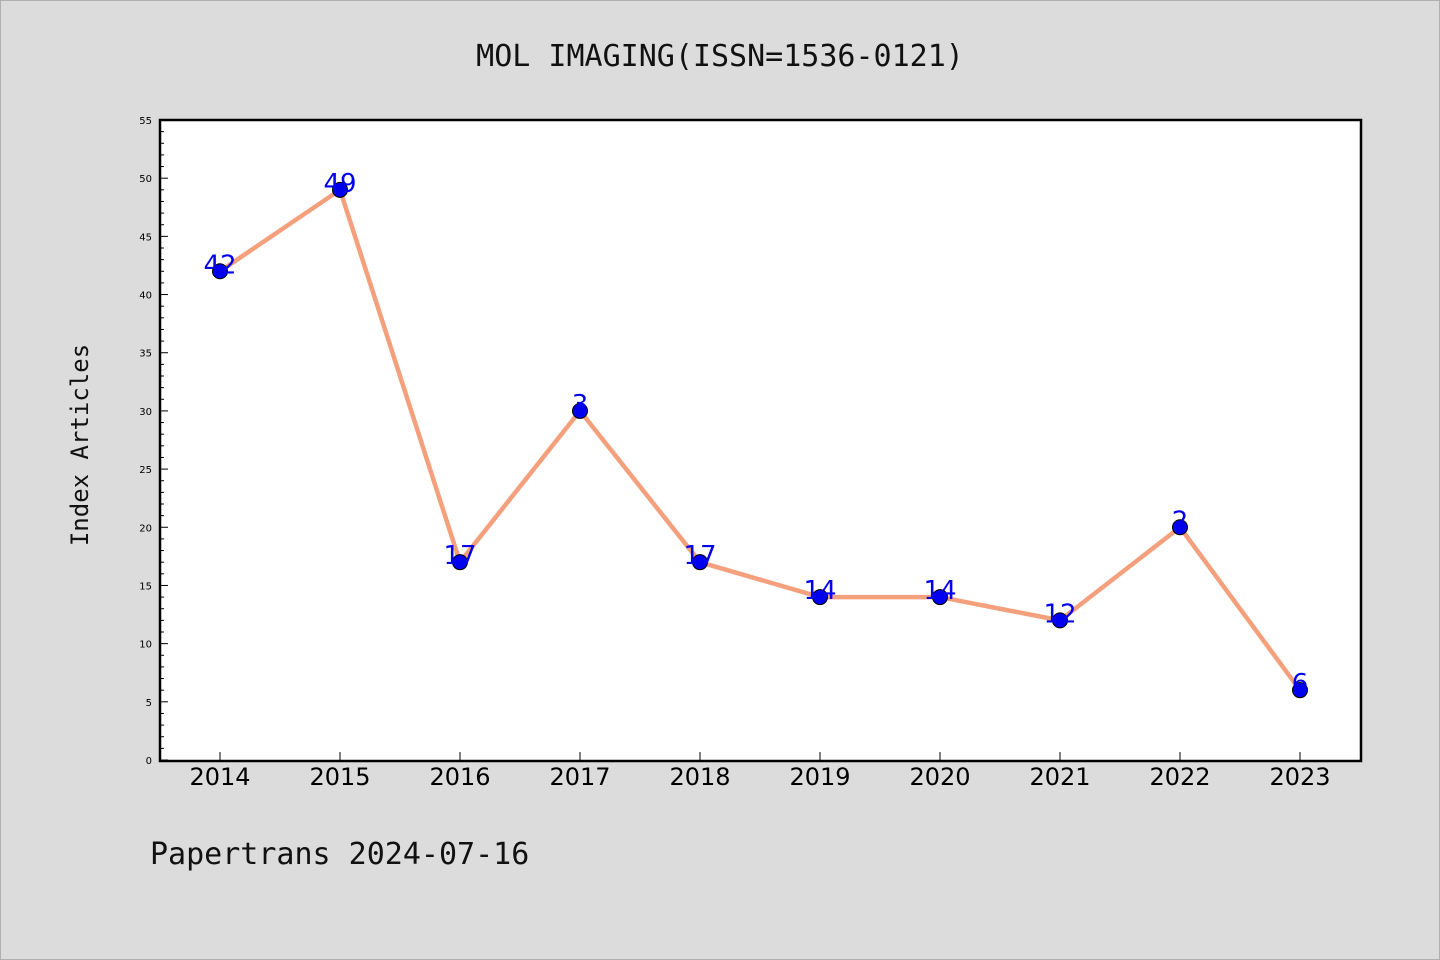 This screenshot has width=1440, height=960. What do you see at coordinates (720, 56) in the screenshot?
I see `chart-title: MOL IMAGING(ISSN=1536-0121)` at bounding box center [720, 56].